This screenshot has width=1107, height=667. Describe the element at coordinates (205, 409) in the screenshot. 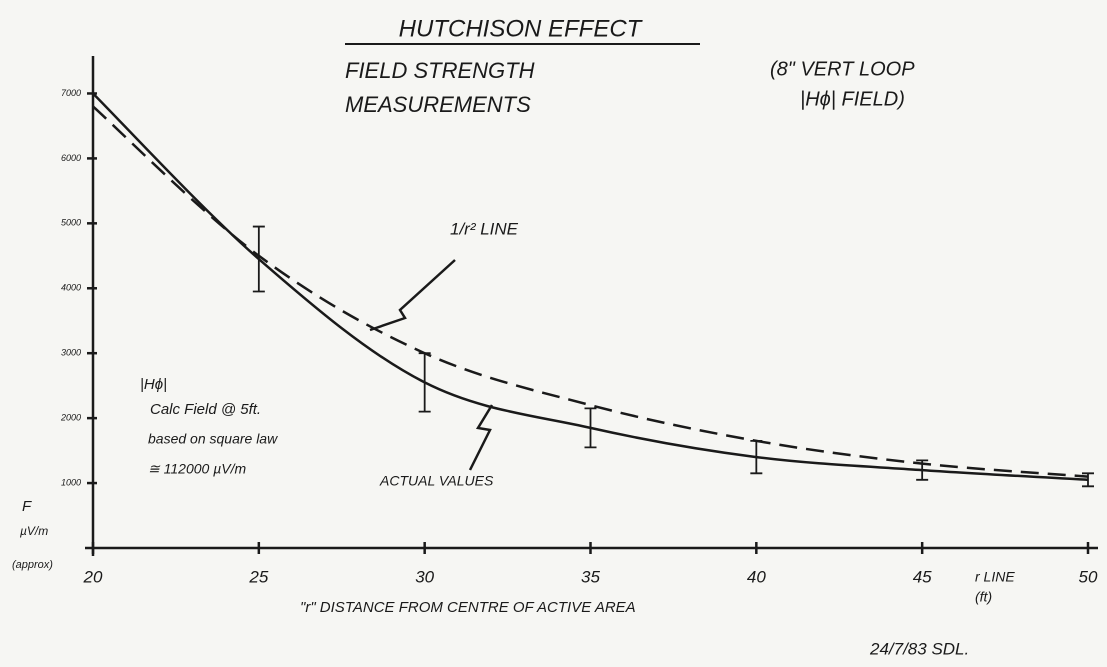

I see `calc-note: Calc Field @ 5ft.` at that location.